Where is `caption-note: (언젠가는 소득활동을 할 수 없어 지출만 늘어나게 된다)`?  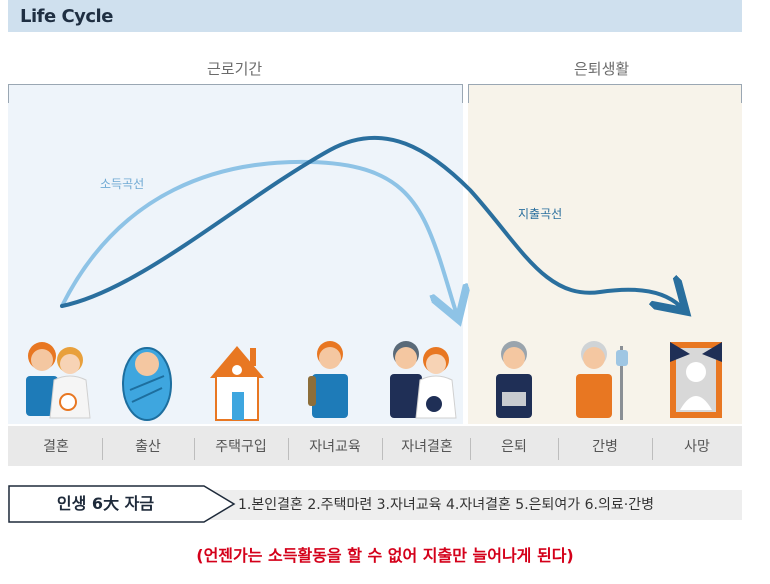
caption-note: (언젠가는 소득활동을 할 수 없어 지출만 늘어나게 된다) is located at coordinates (385, 555).